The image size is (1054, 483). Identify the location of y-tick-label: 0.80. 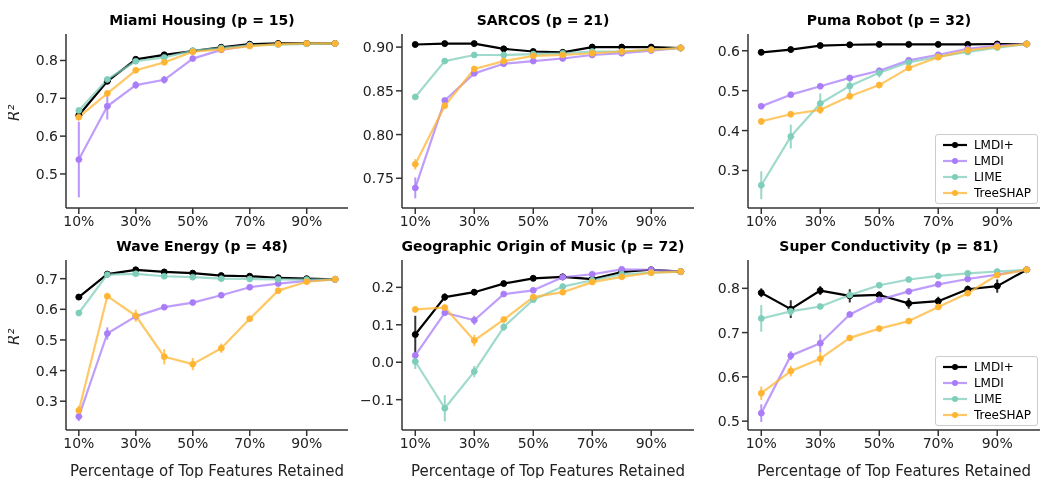
(378, 134).